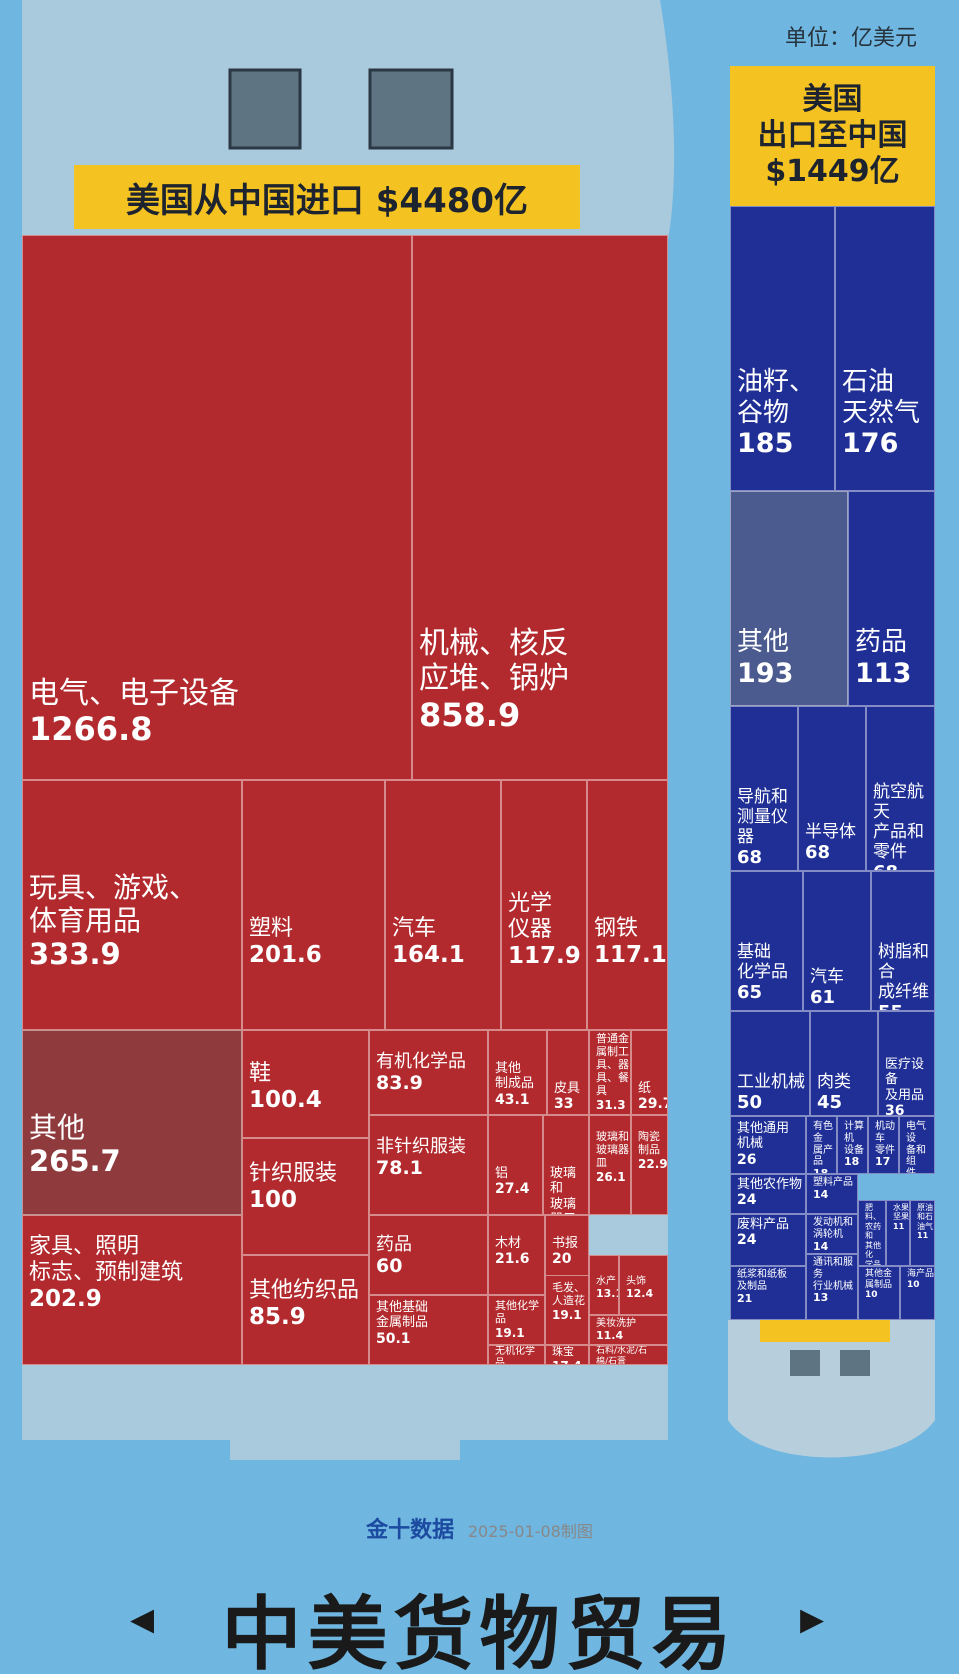  Describe the element at coordinates (883, 673) in the screenshot. I see `export-cell-value: 113` at that location.